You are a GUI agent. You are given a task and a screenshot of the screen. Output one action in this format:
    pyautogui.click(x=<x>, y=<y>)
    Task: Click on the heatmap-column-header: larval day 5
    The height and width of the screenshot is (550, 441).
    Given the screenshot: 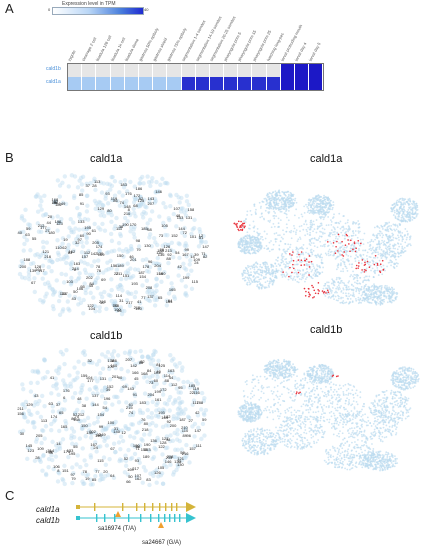 What is the action you would take?
    pyautogui.click(x=315, y=51)
    